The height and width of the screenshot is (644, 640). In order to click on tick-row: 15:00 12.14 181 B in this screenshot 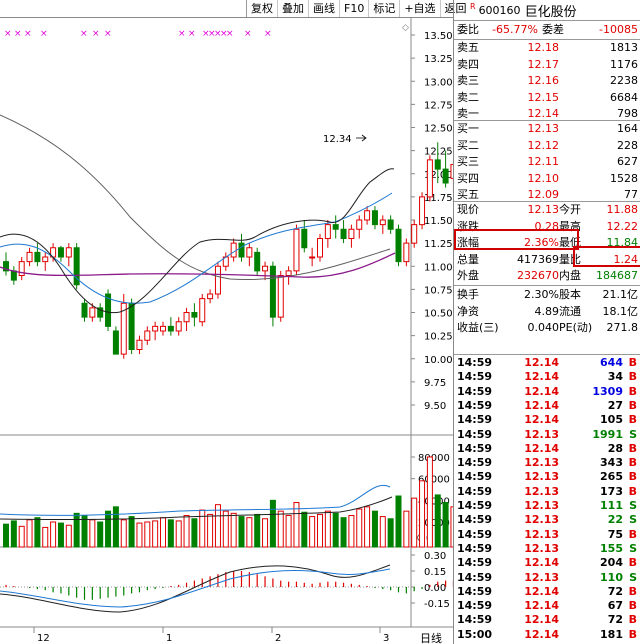, I will do `click(547, 635)`.